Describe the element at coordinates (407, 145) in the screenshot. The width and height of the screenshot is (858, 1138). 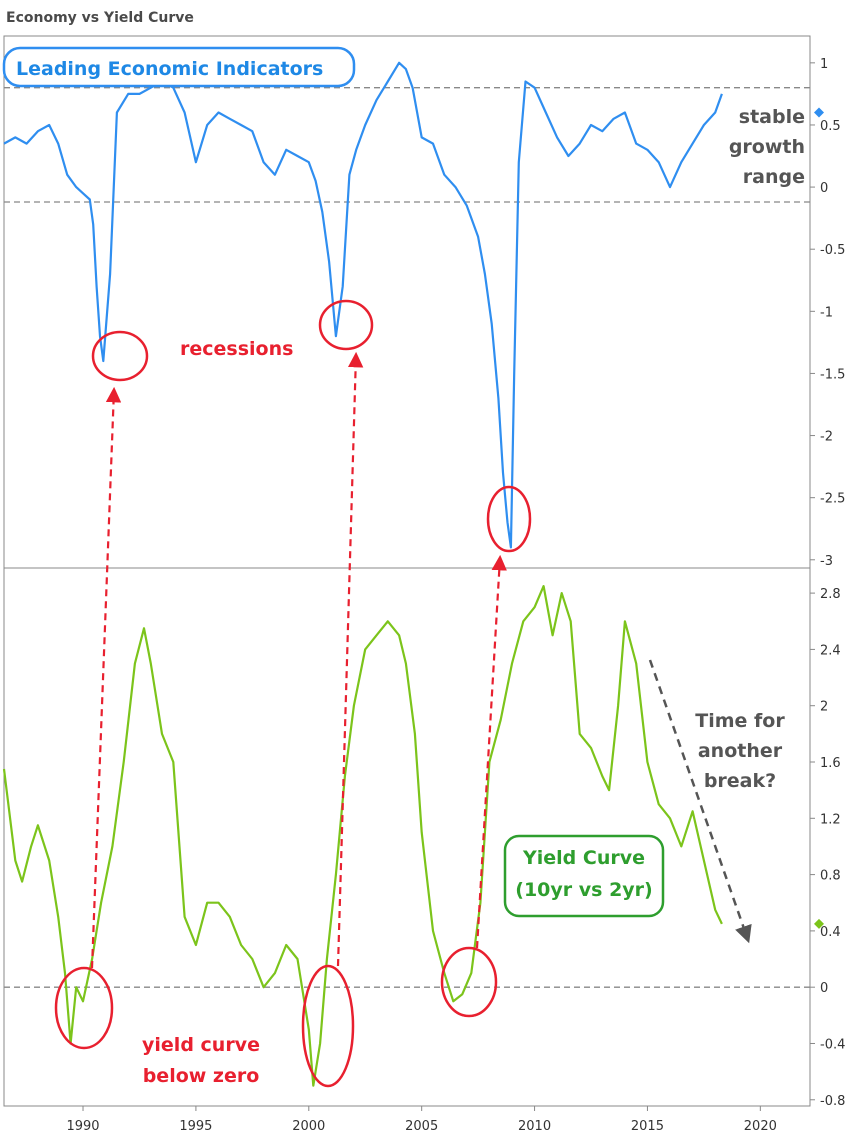
I see `lei-reference-lines` at that location.